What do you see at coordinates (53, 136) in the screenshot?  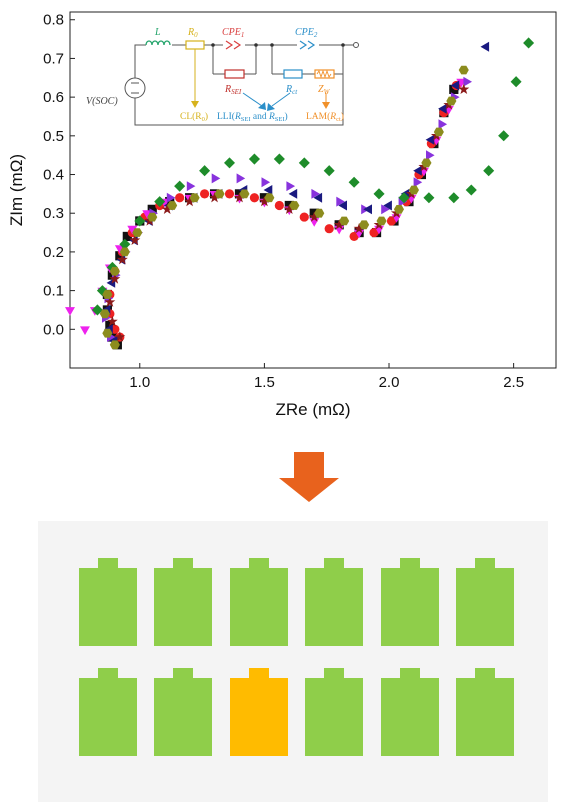 I see `y-tick-label: 0.5` at bounding box center [53, 136].